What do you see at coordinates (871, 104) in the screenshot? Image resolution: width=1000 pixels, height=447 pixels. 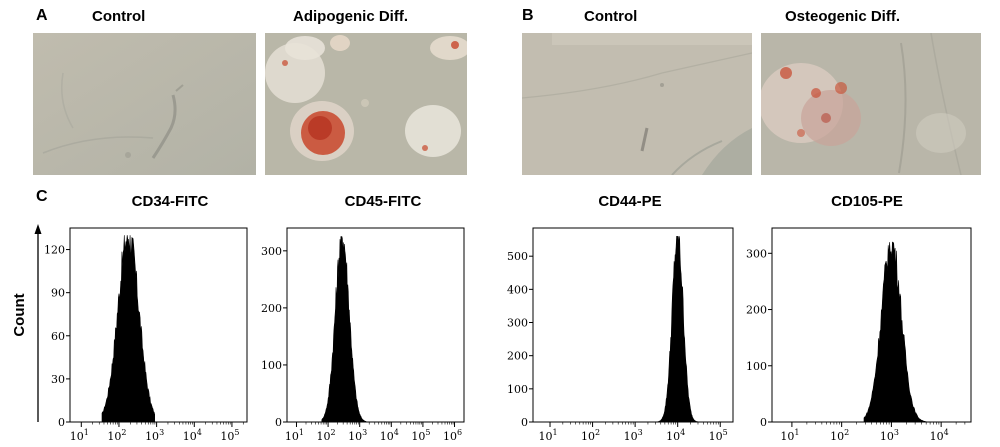 I see `micrograph-osteogenic-diff` at bounding box center [871, 104].